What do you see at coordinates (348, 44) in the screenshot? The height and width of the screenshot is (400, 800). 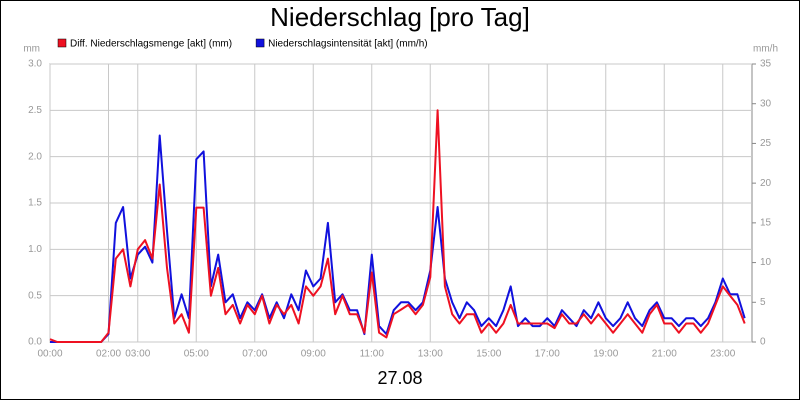 I see `legend-label: Niederschlagsintensität [akt] (mm/h)` at bounding box center [348, 44].